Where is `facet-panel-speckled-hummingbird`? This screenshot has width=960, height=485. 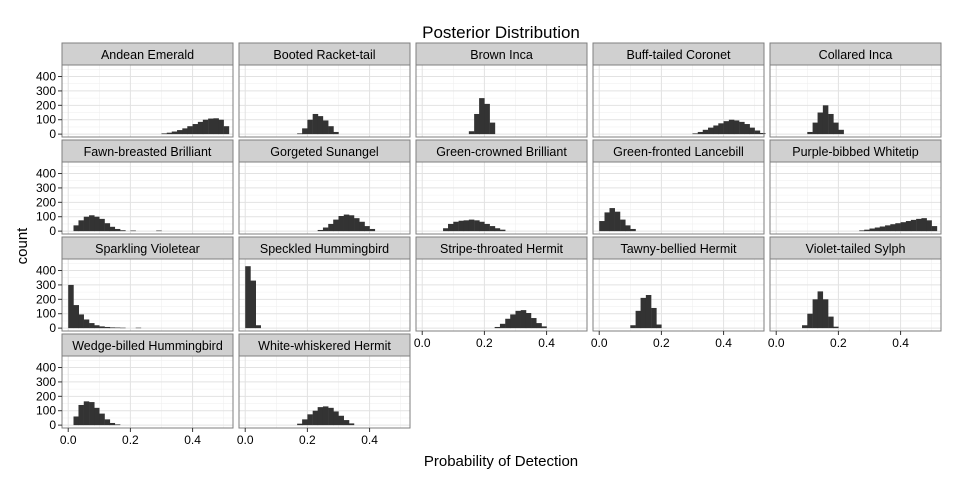
facet-panel-speckled-hummingbird is located at coordinates (324, 295).